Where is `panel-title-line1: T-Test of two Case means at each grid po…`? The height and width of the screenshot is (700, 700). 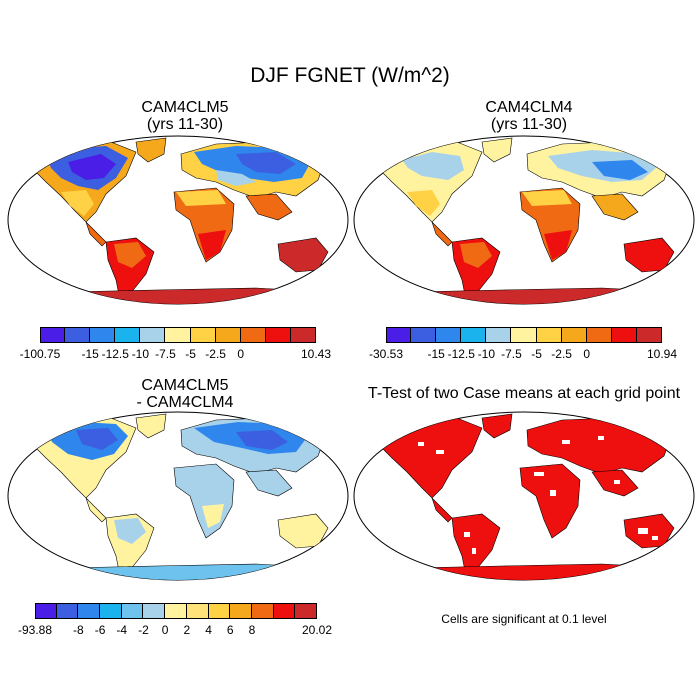
panel-title-line1: T-Test of two Case means at each grid po… is located at coordinates (524, 393).